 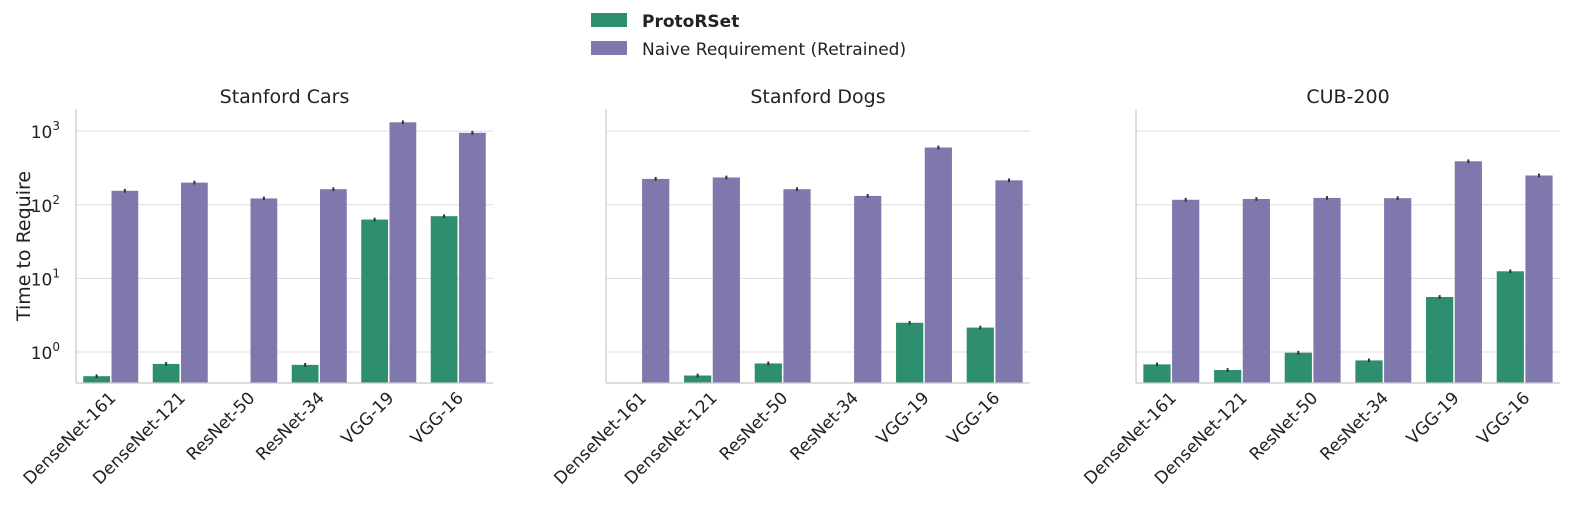 What do you see at coordinates (45, 131) in the screenshot?
I see `y-tick-label-3: 10³` at bounding box center [45, 131].